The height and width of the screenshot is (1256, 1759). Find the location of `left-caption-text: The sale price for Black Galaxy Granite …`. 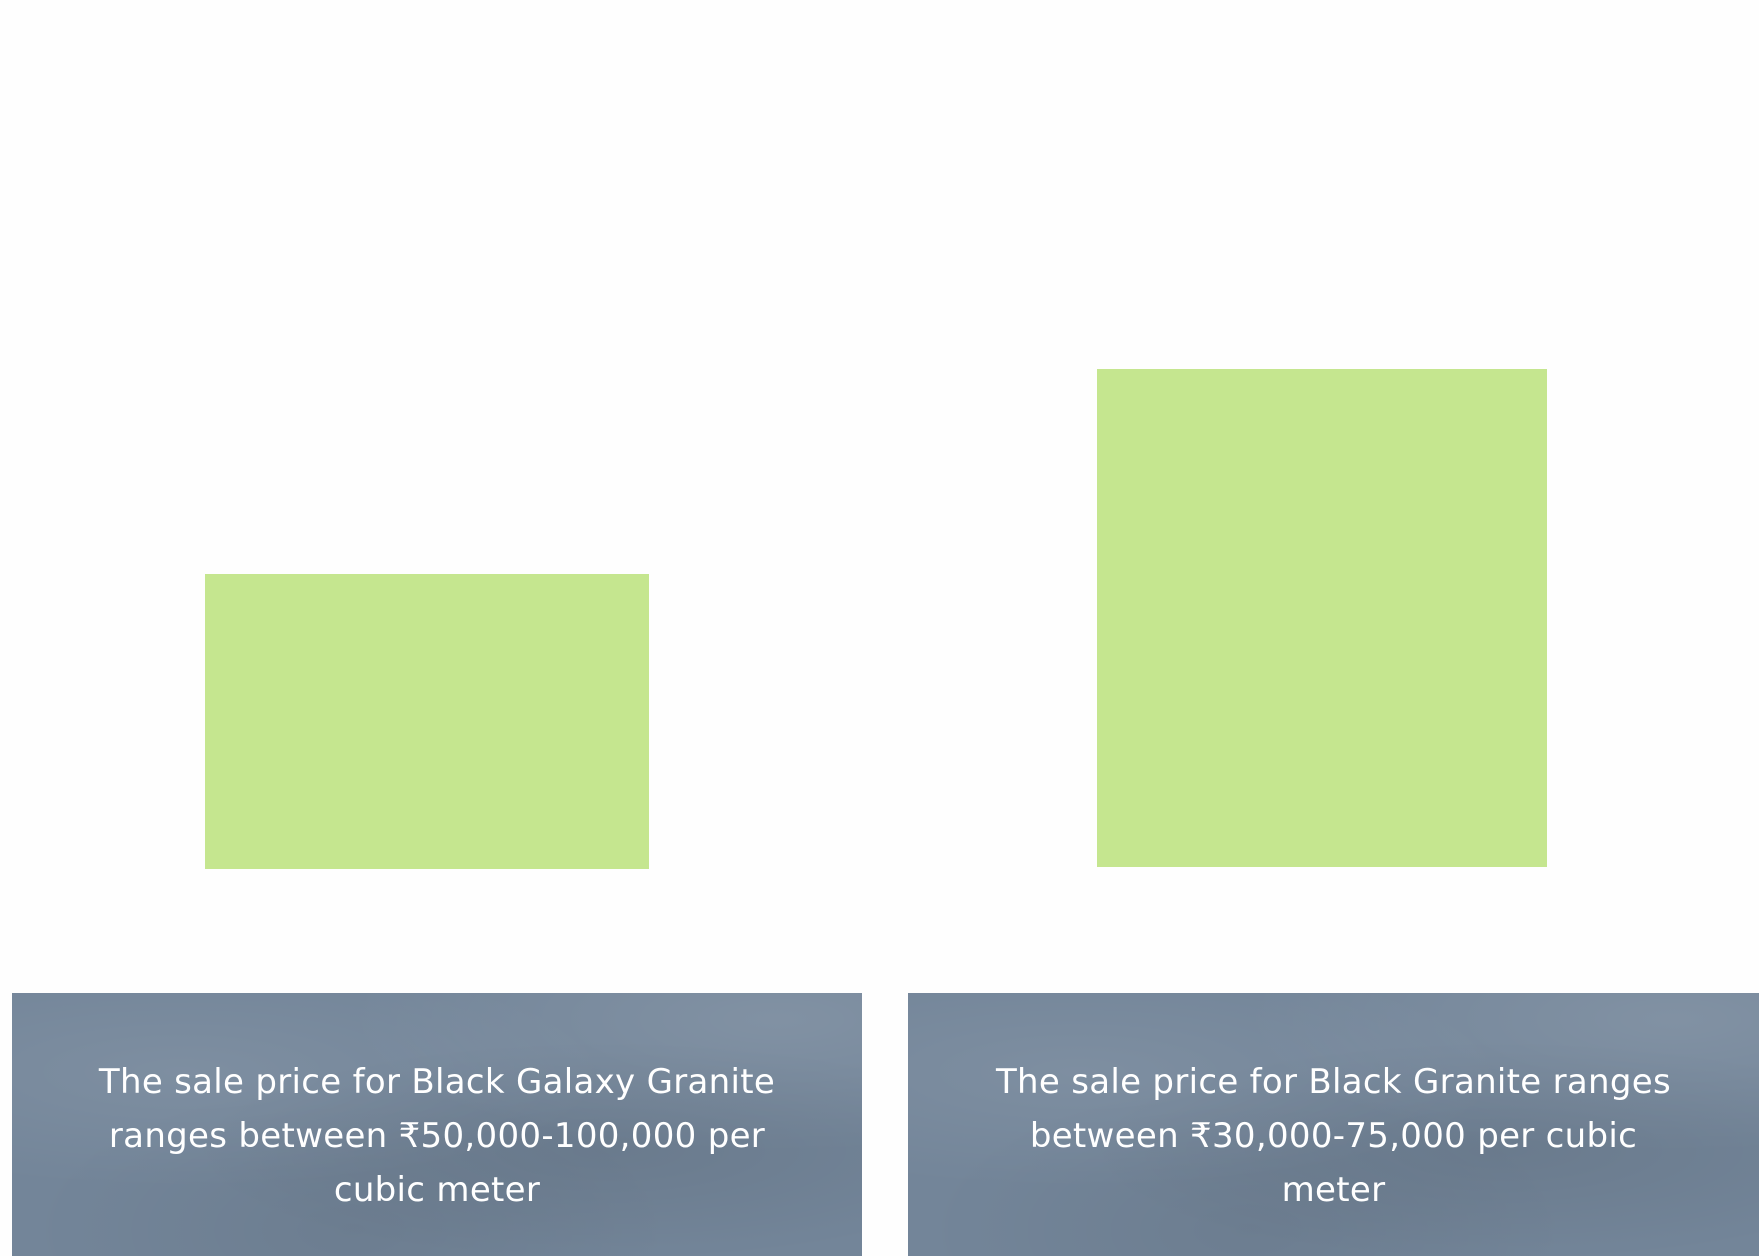

left-caption-text: The sale price for Black Galaxy Granite … is located at coordinates (437, 1136).